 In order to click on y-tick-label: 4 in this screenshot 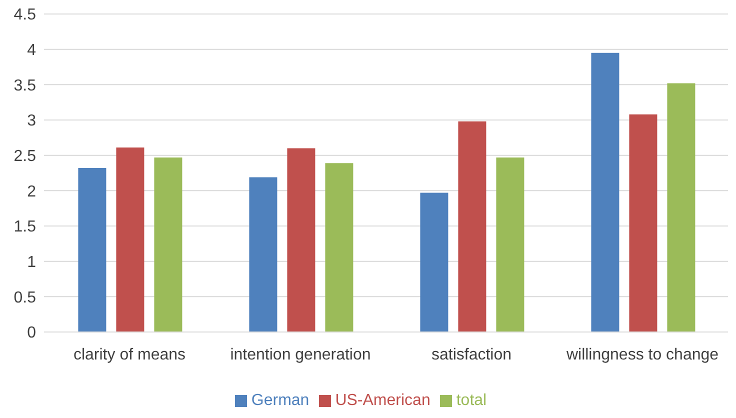, I will do `click(31, 51)`.